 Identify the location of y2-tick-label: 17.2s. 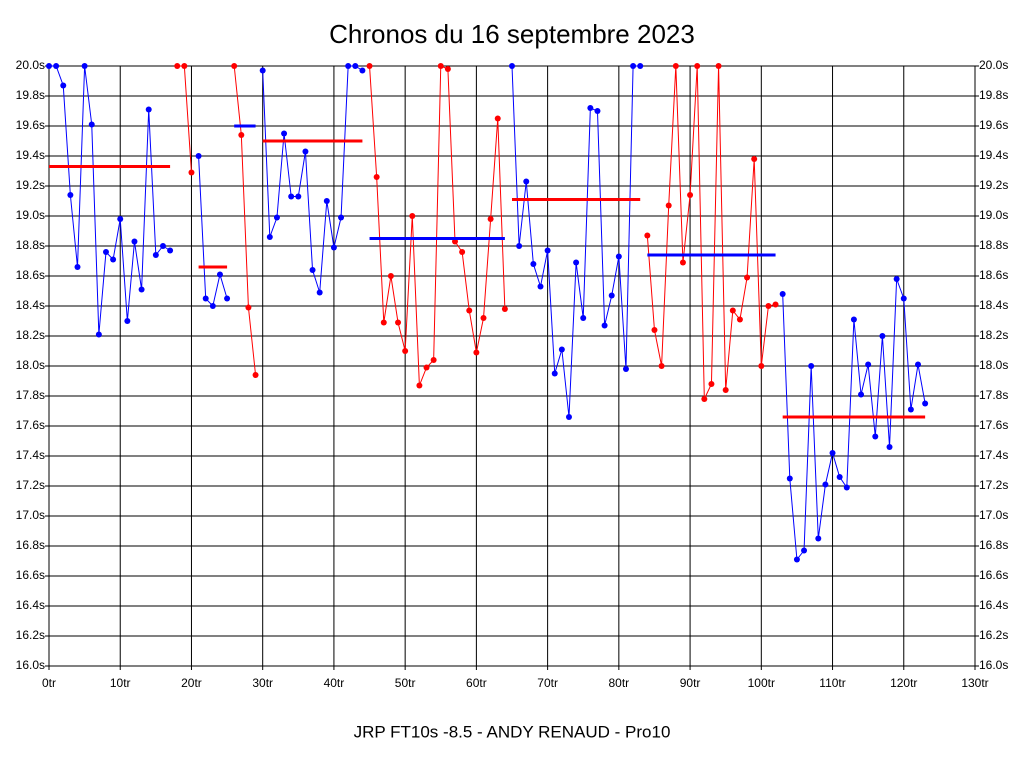
(993, 485).